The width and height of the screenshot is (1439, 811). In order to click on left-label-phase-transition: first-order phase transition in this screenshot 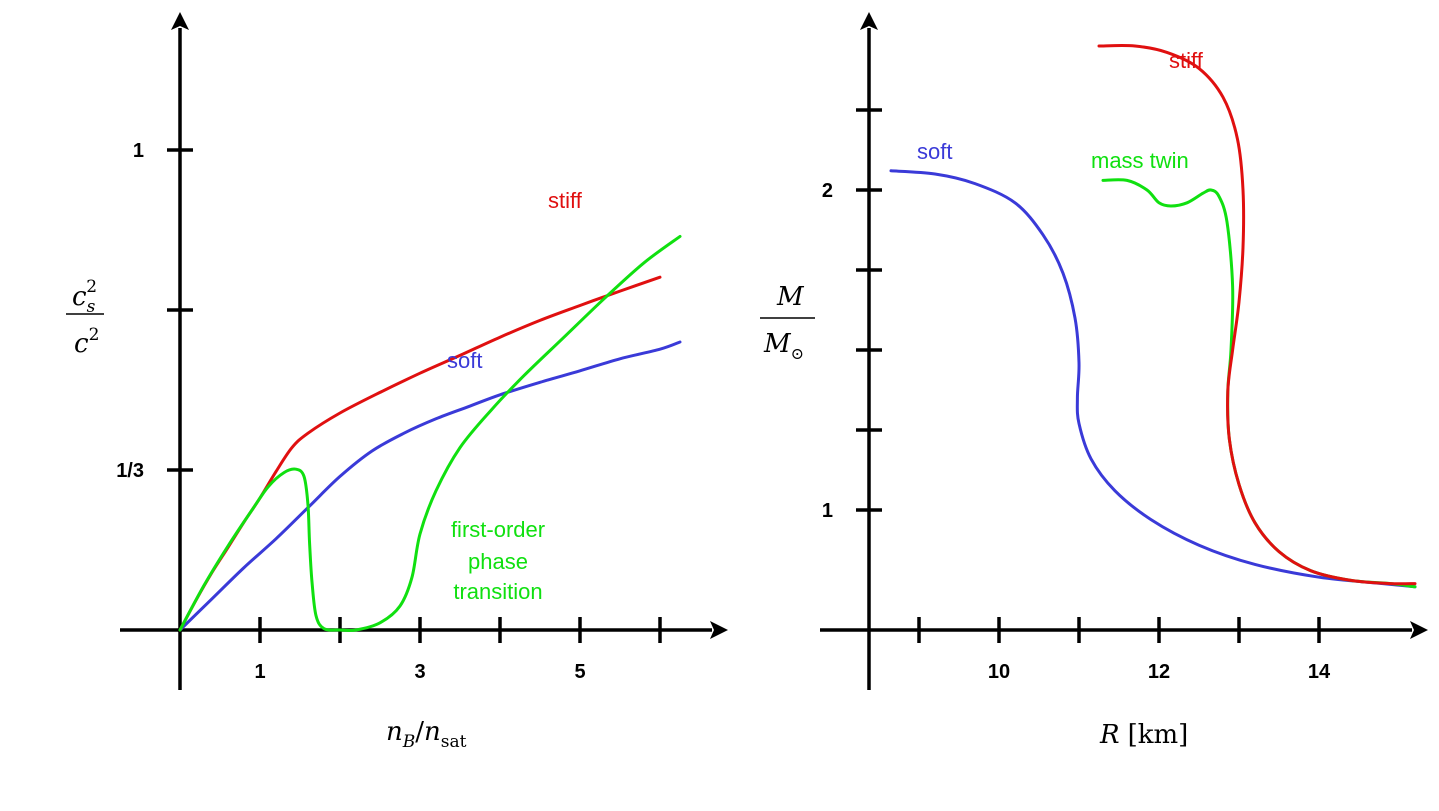, I will do `click(498, 560)`.